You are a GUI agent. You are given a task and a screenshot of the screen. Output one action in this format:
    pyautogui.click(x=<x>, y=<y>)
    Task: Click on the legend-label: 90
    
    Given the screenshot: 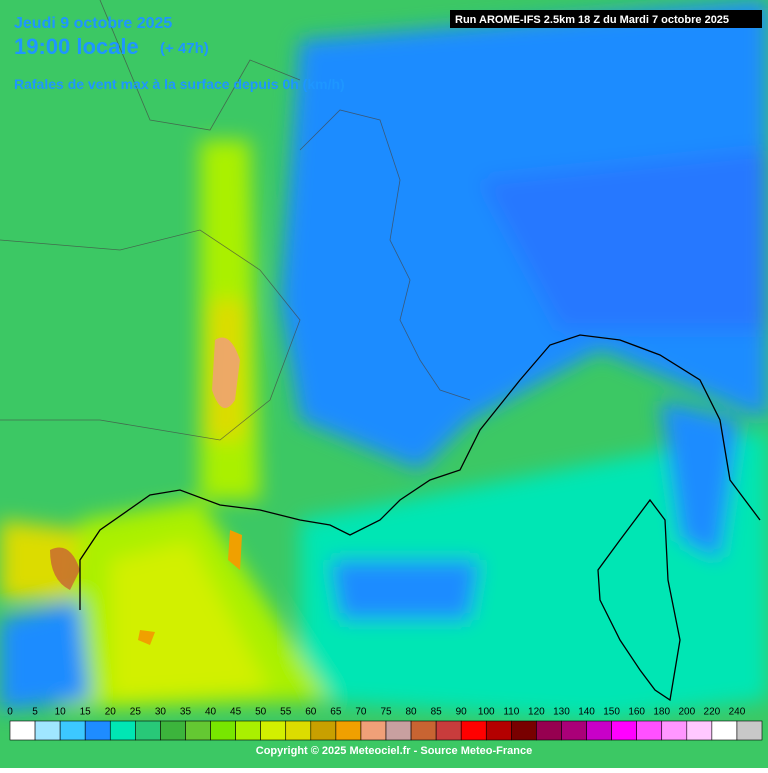 What is the action you would take?
    pyautogui.click(x=462, y=712)
    